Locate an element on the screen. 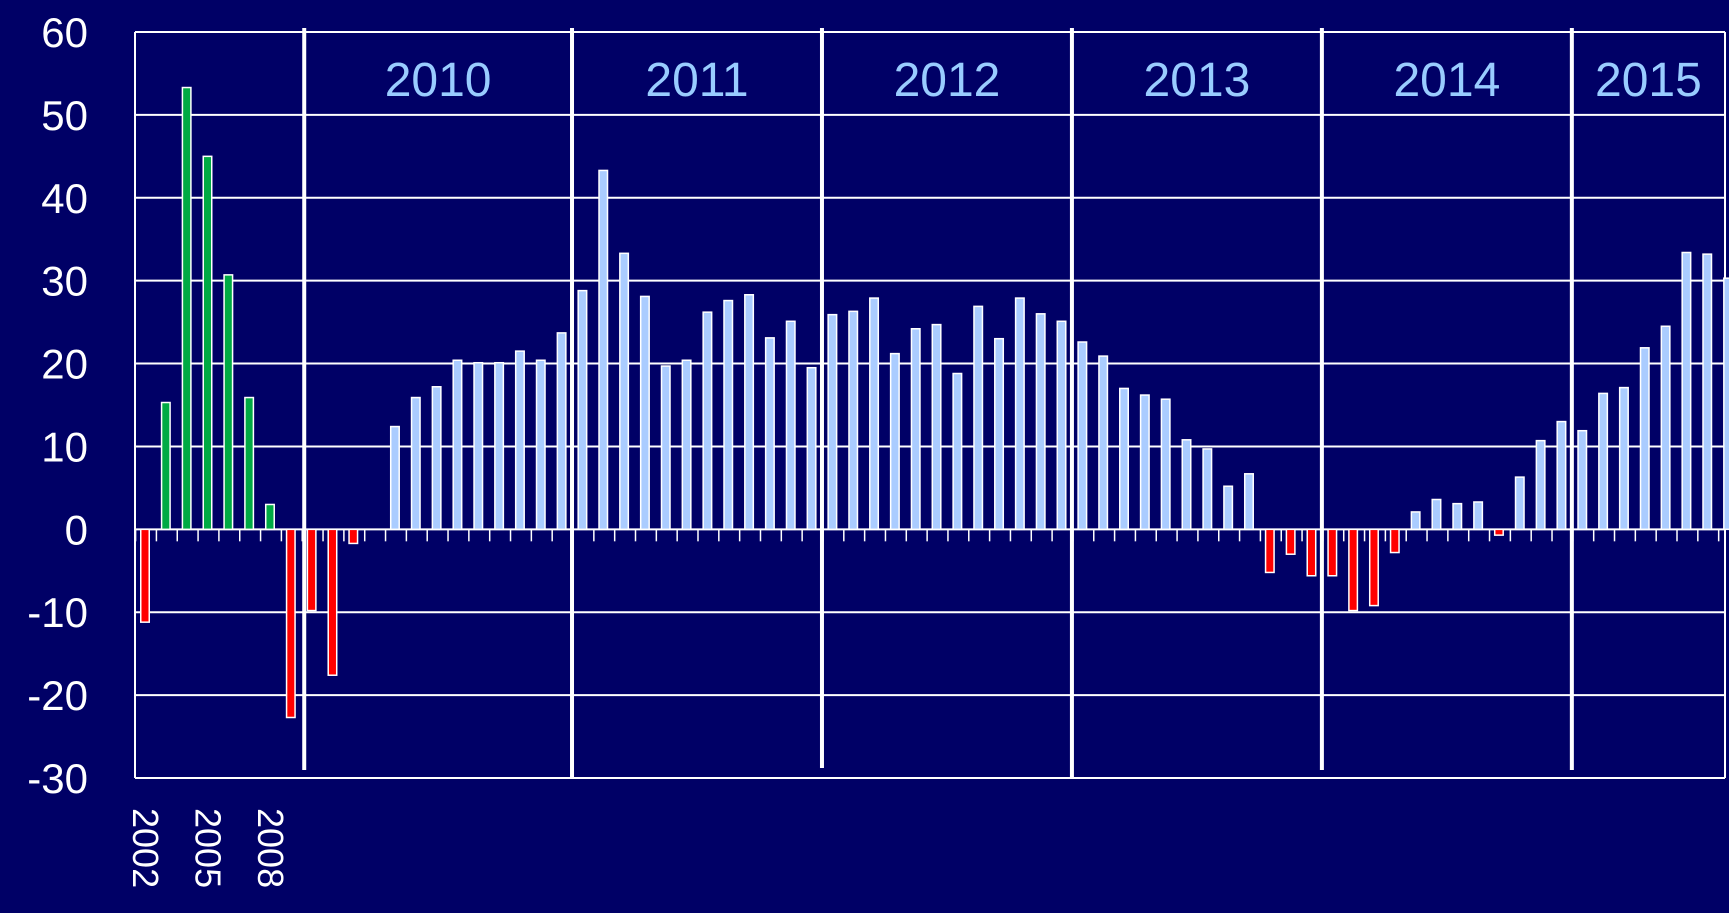 This screenshot has height=913, width=1729. y-axis: -30 -20 -10 0 10 20 30 40 50 60 is located at coordinates (57, 405).